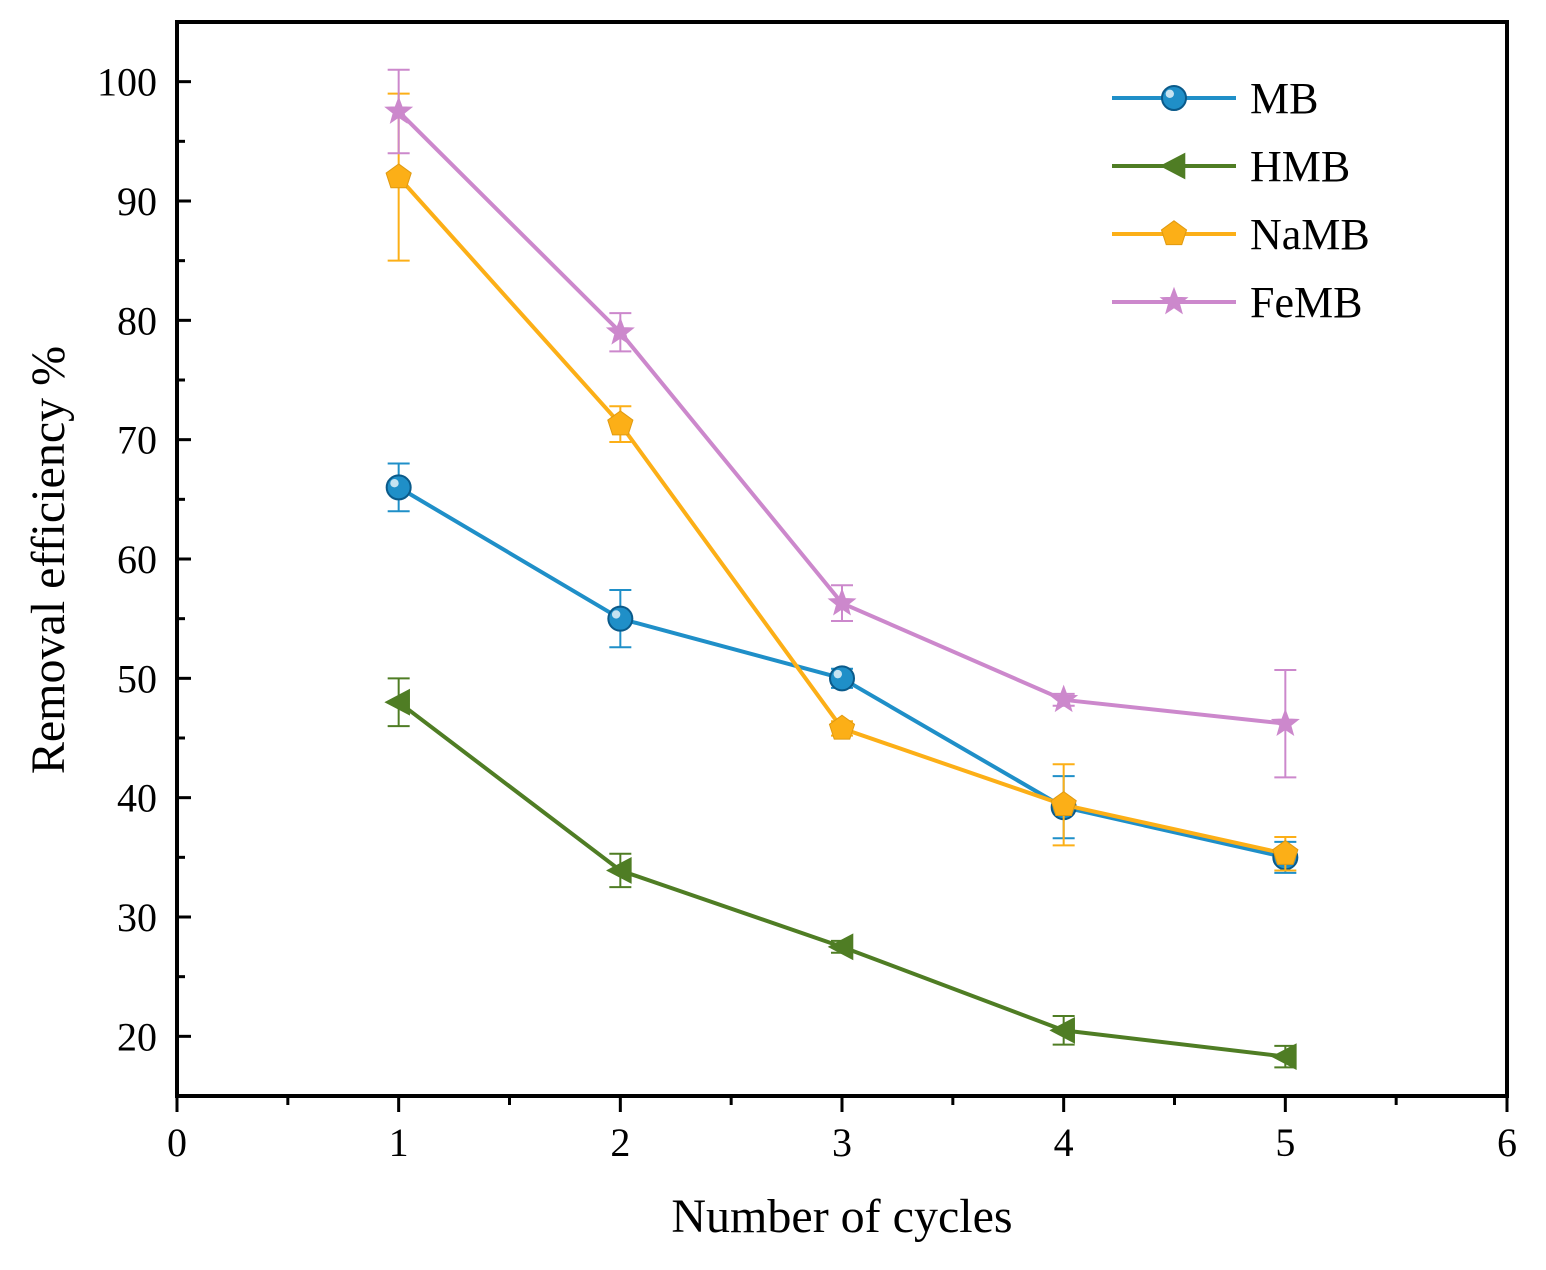  I want to click on x-tick-label-2: 2, so click(620, 1142).